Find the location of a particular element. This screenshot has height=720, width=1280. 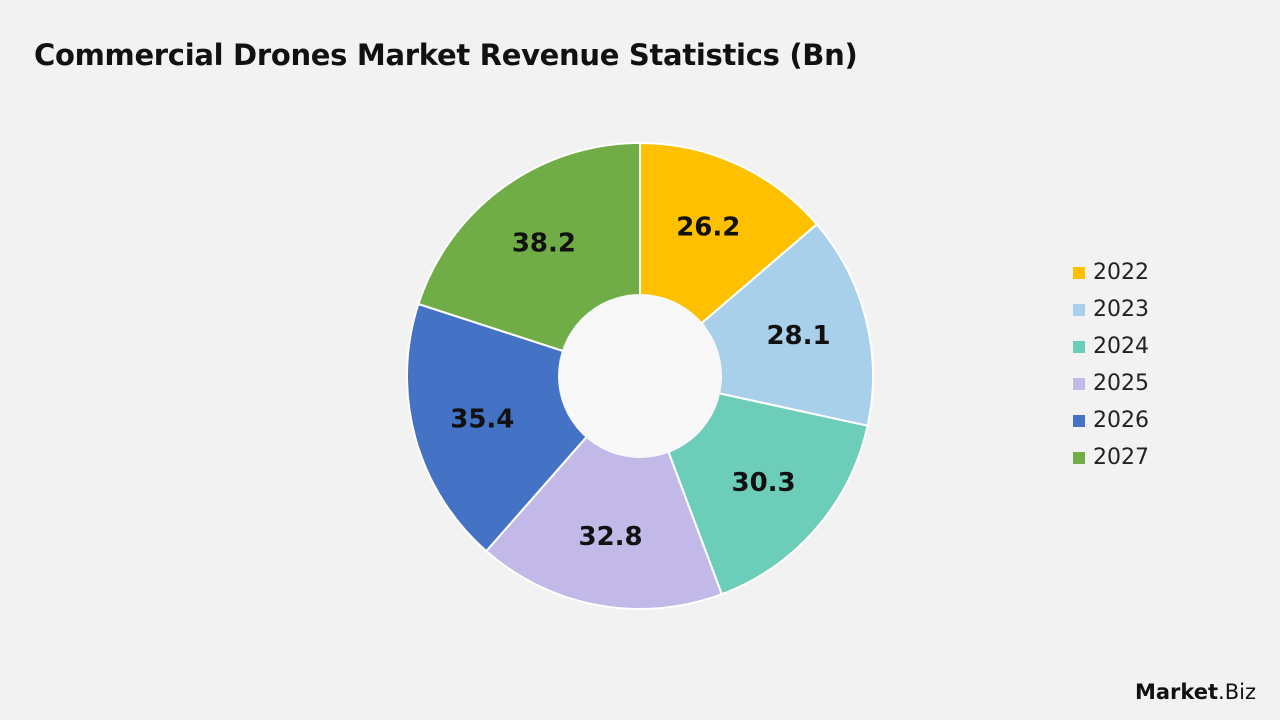

legend-label: 2026 is located at coordinates (1121, 420).